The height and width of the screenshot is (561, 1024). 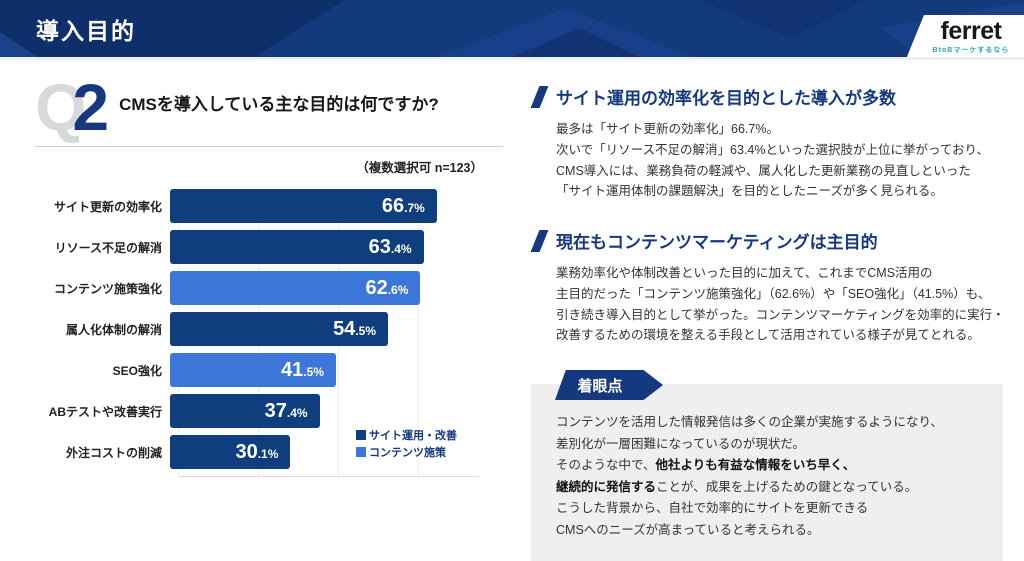 What do you see at coordinates (113, 452) in the screenshot?
I see `bar-category-label: 外注コストの削減` at bounding box center [113, 452].